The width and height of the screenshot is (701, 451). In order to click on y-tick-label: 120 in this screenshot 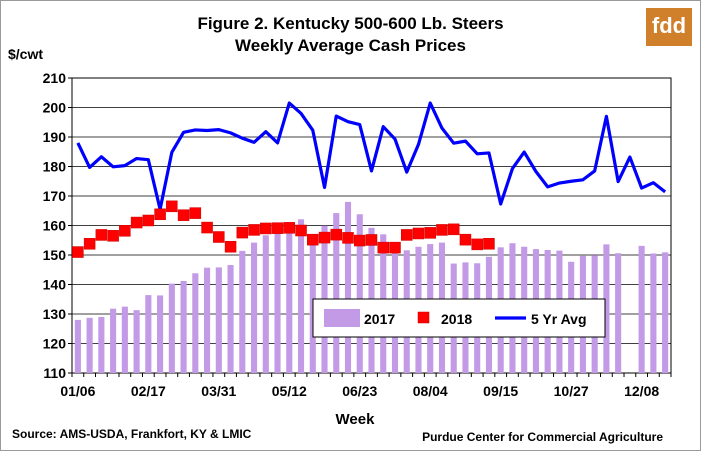, I will do `click(55, 344)`.